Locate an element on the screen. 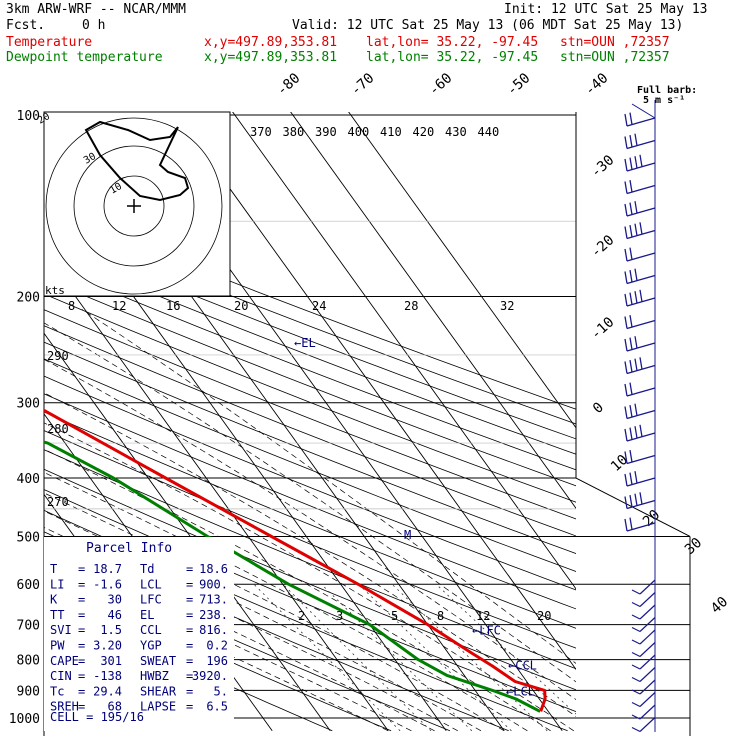  theta-e-label: 290 is located at coordinates (58, 356).